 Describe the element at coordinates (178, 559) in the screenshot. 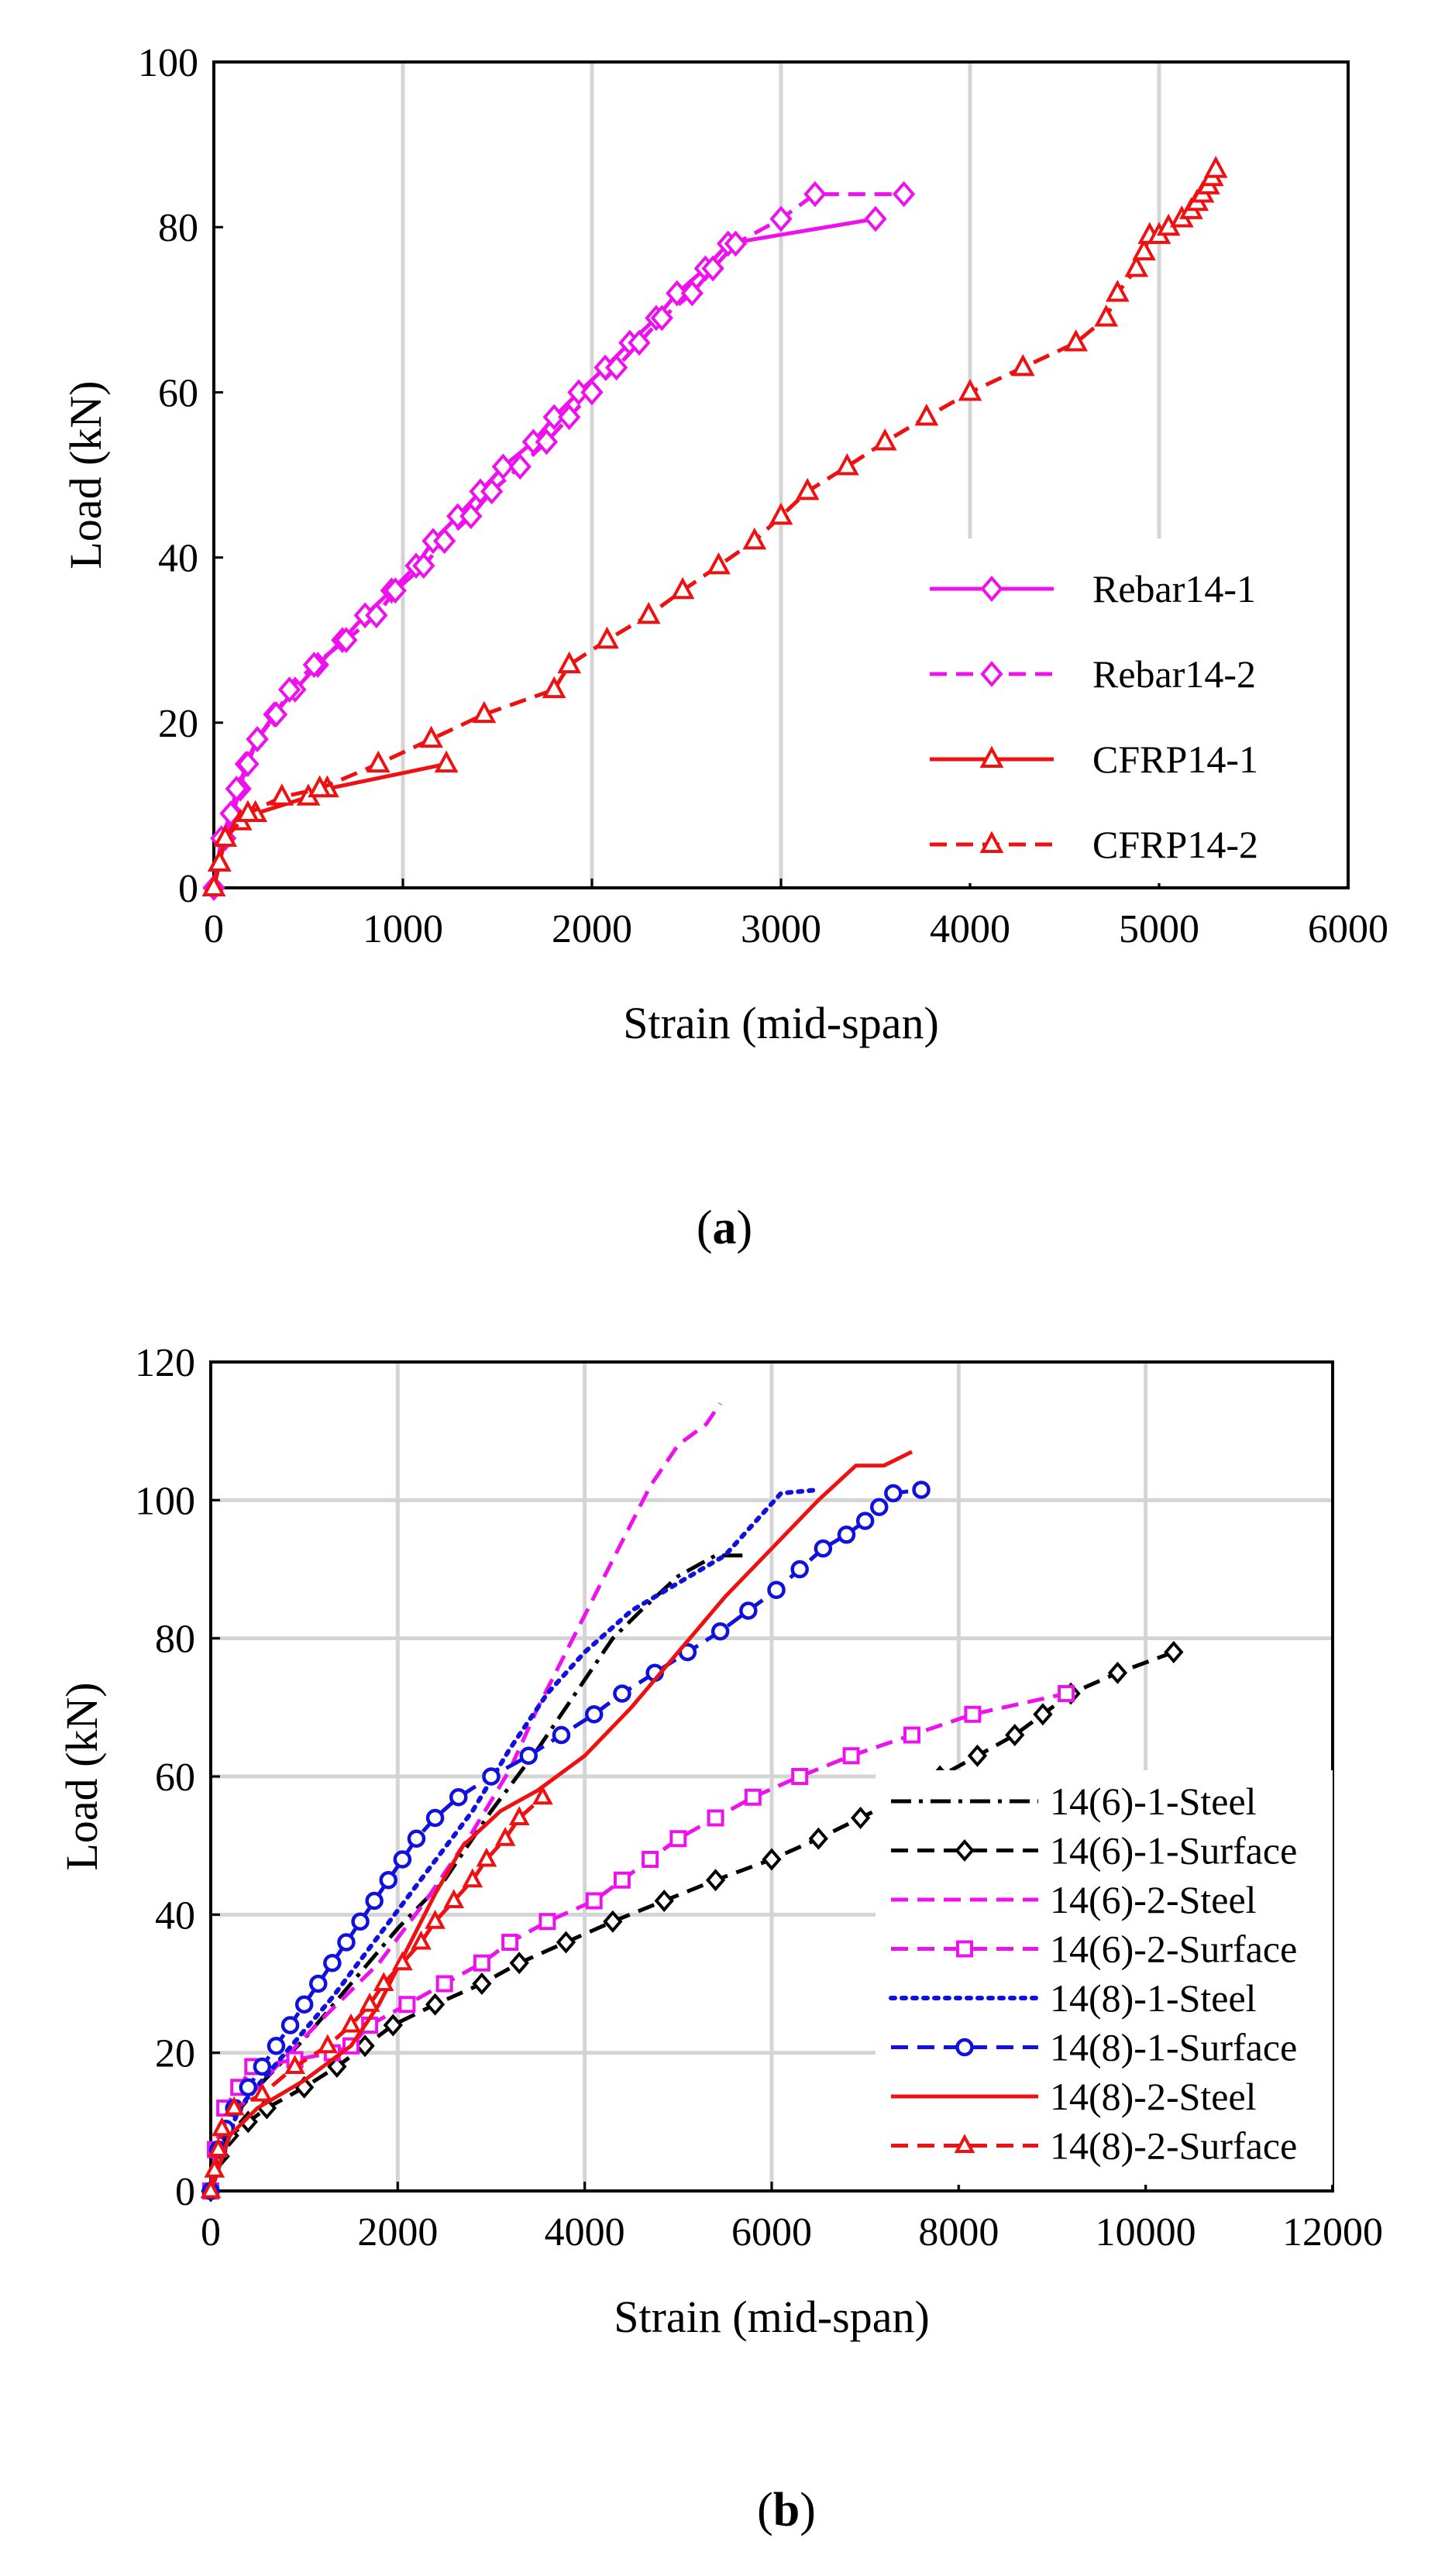

I see `y-tick-label: 40` at that location.